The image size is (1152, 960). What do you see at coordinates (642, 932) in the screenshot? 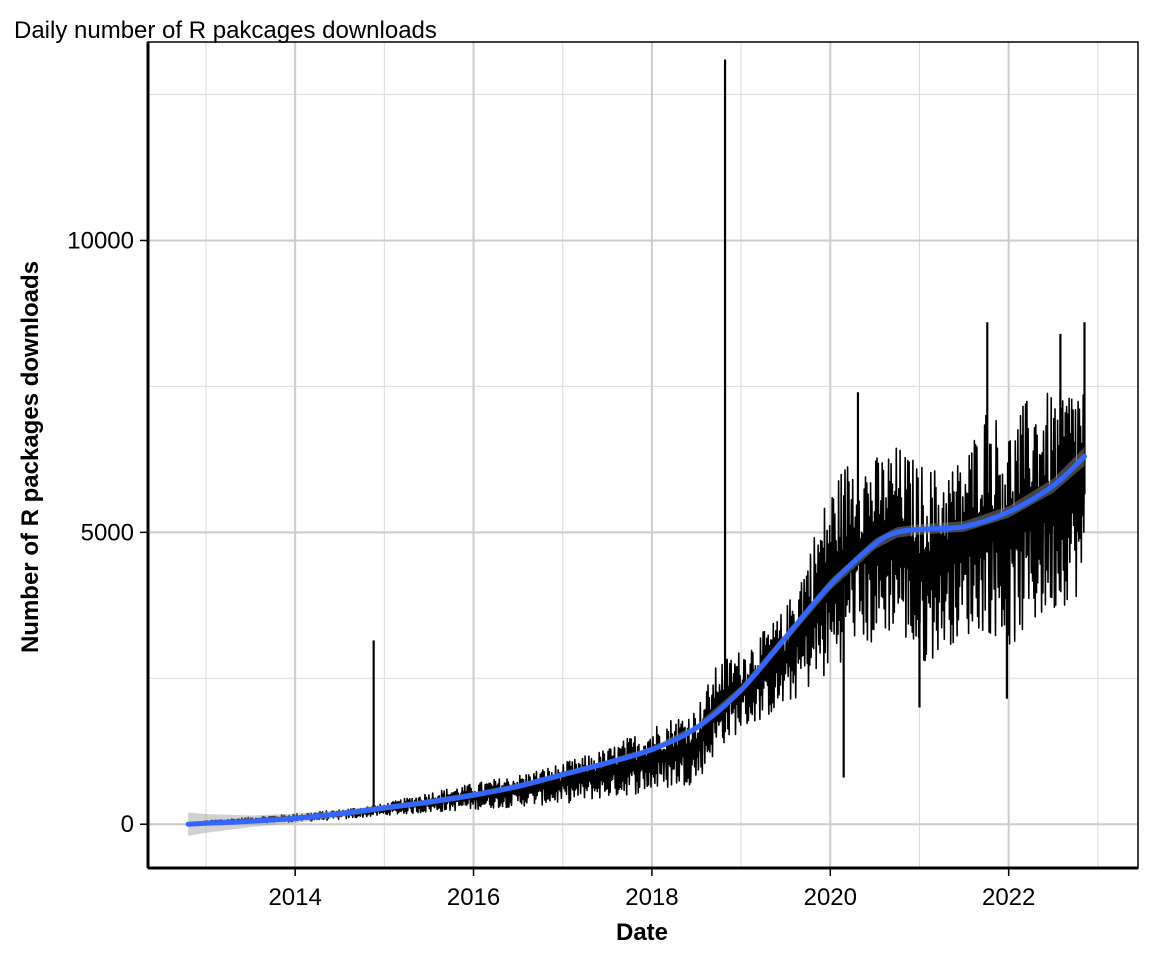
I see `x-axis-title: Date` at bounding box center [642, 932].